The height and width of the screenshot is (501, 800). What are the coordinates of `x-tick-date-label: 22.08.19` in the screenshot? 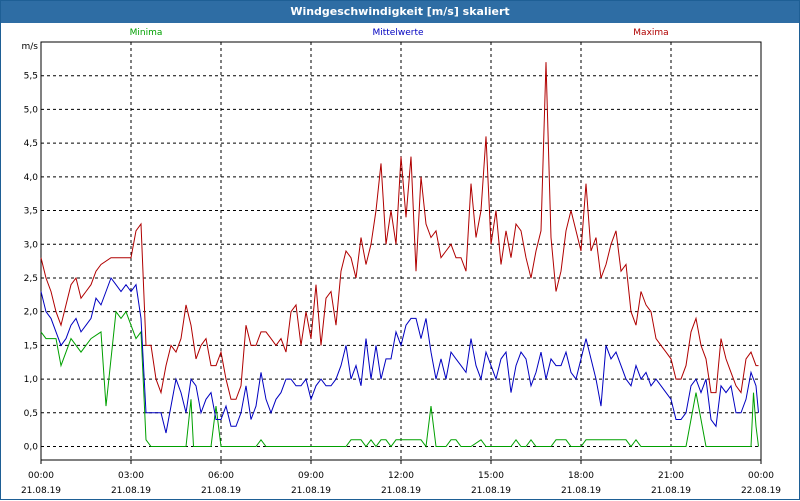 It's located at (761, 491).